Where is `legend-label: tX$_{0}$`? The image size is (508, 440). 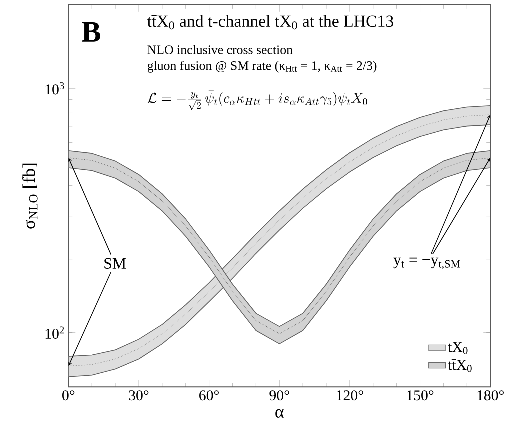 legend-label: tX$_{0}$ is located at coordinates (458, 348).